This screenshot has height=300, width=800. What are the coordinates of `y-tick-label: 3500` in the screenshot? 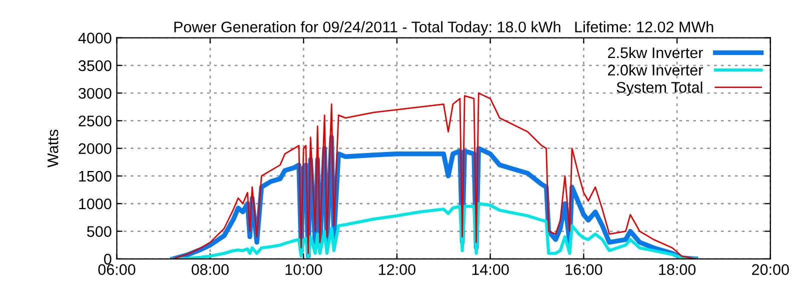 It's located at (95, 66).